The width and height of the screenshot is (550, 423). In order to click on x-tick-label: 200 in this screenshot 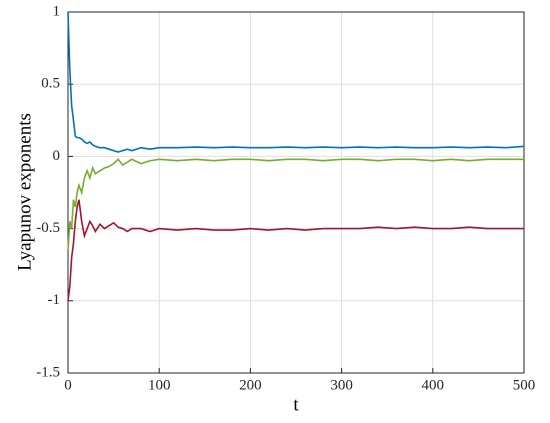, I will do `click(250, 385)`.